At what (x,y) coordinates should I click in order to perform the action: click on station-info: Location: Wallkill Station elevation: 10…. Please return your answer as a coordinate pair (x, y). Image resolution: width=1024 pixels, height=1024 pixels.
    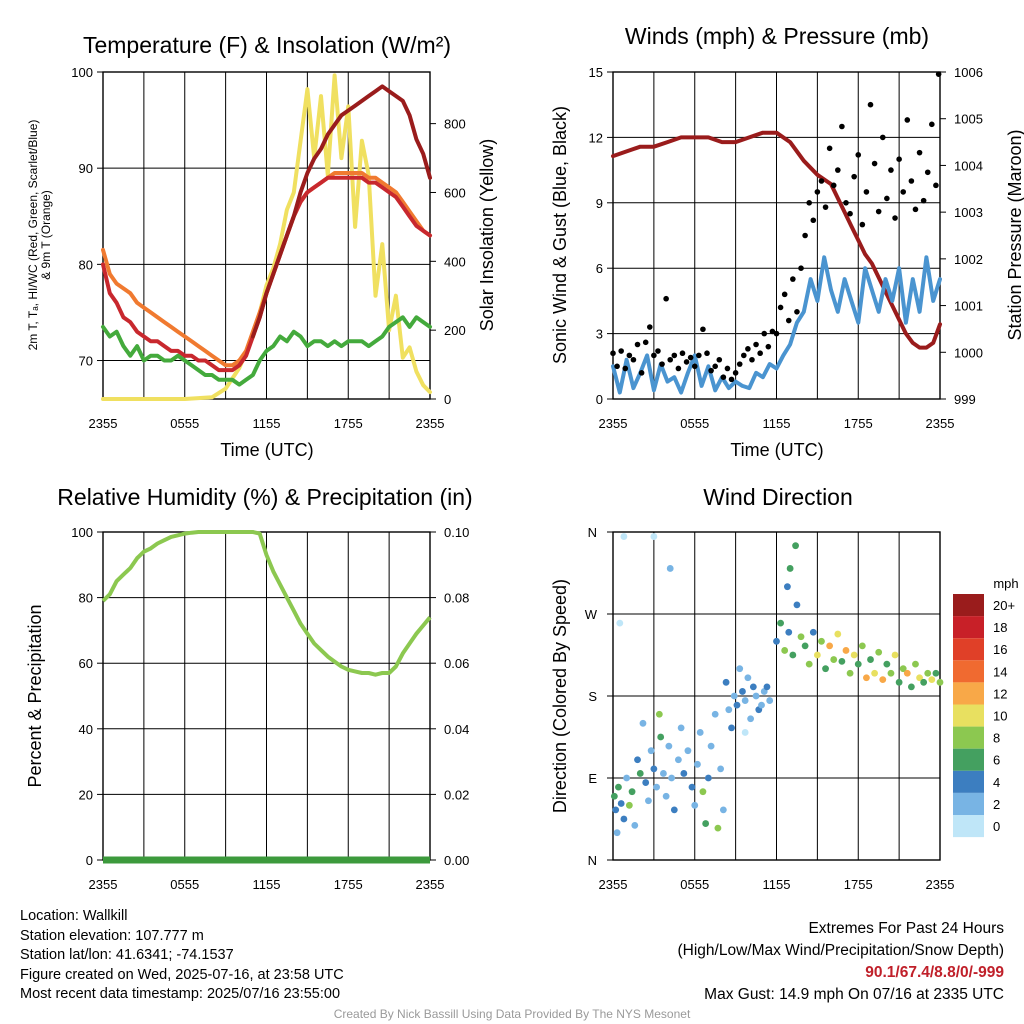
    Looking at the image, I should click on (182, 956).